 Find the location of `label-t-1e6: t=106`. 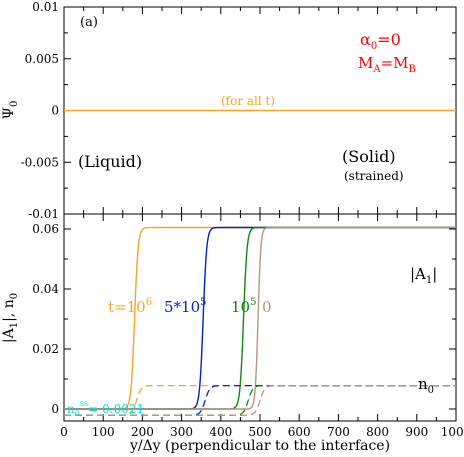

label-t-1e6: t=106 is located at coordinates (130, 306).